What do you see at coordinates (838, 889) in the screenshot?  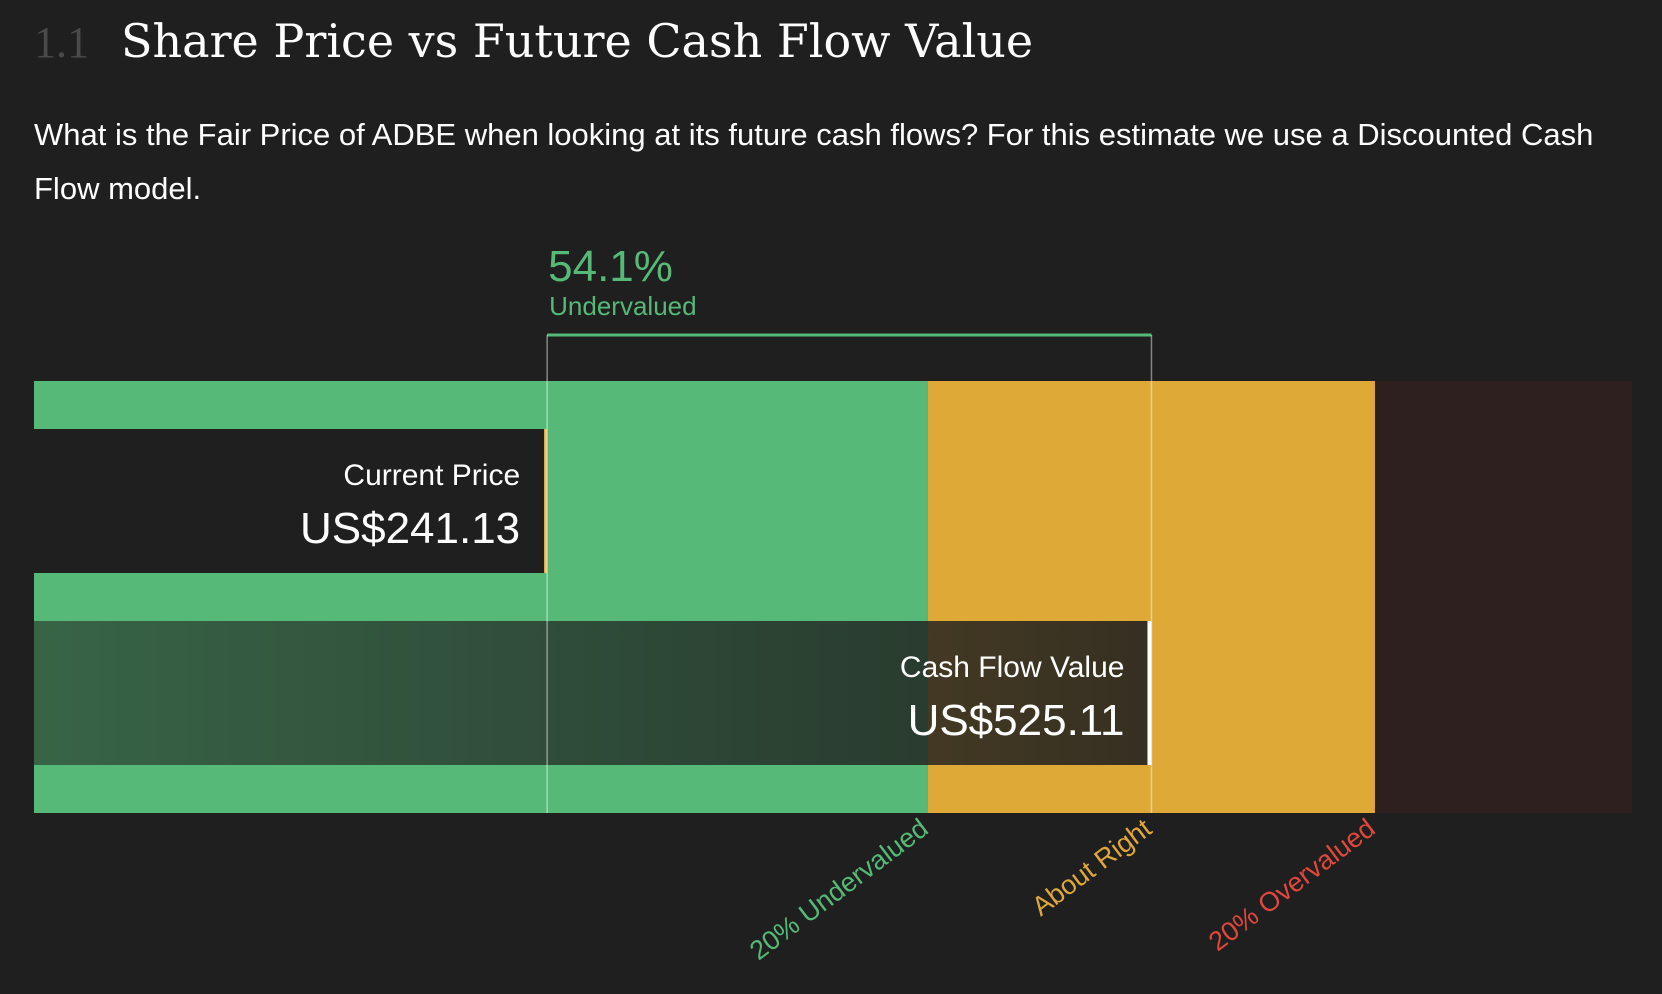 I see `zone-label-undervalued: 20% Undervalued` at bounding box center [838, 889].